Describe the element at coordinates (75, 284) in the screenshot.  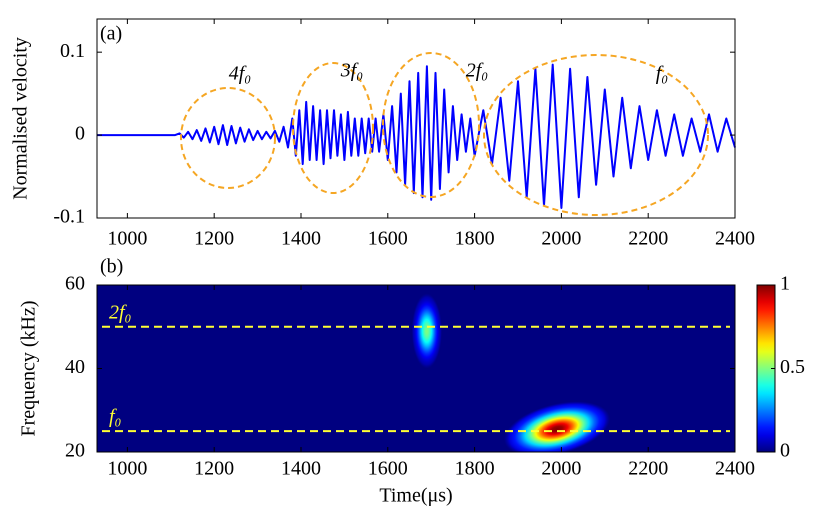
I see `y-tick-label: 60` at that location.